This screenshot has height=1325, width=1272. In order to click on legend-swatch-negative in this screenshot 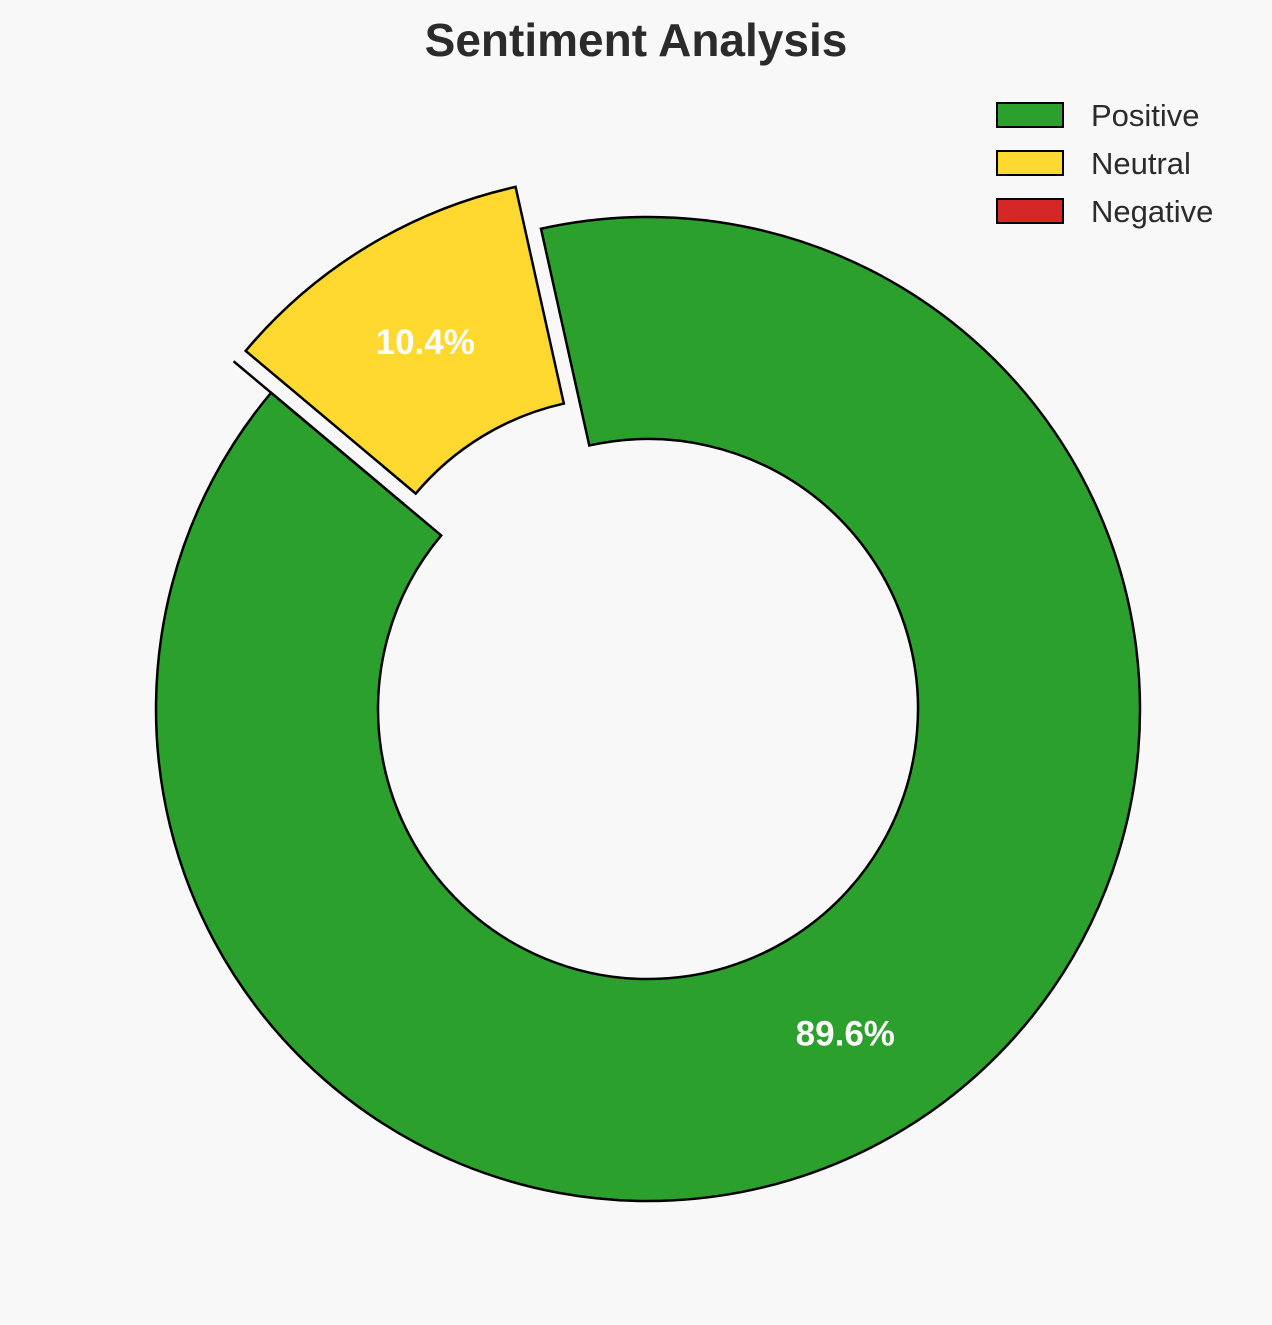, I will do `click(1030, 211)`.